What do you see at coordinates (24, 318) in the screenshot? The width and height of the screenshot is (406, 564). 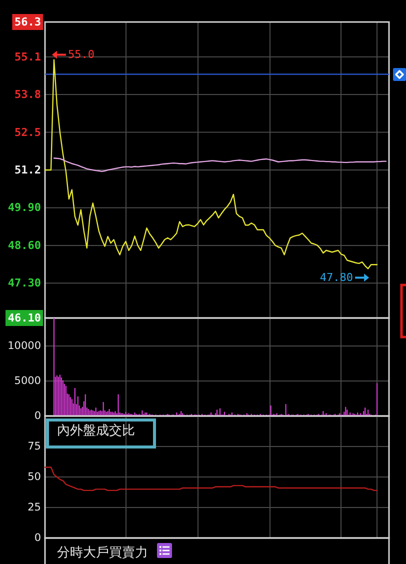 I see `y-tick-label: 46.10` at bounding box center [24, 318].